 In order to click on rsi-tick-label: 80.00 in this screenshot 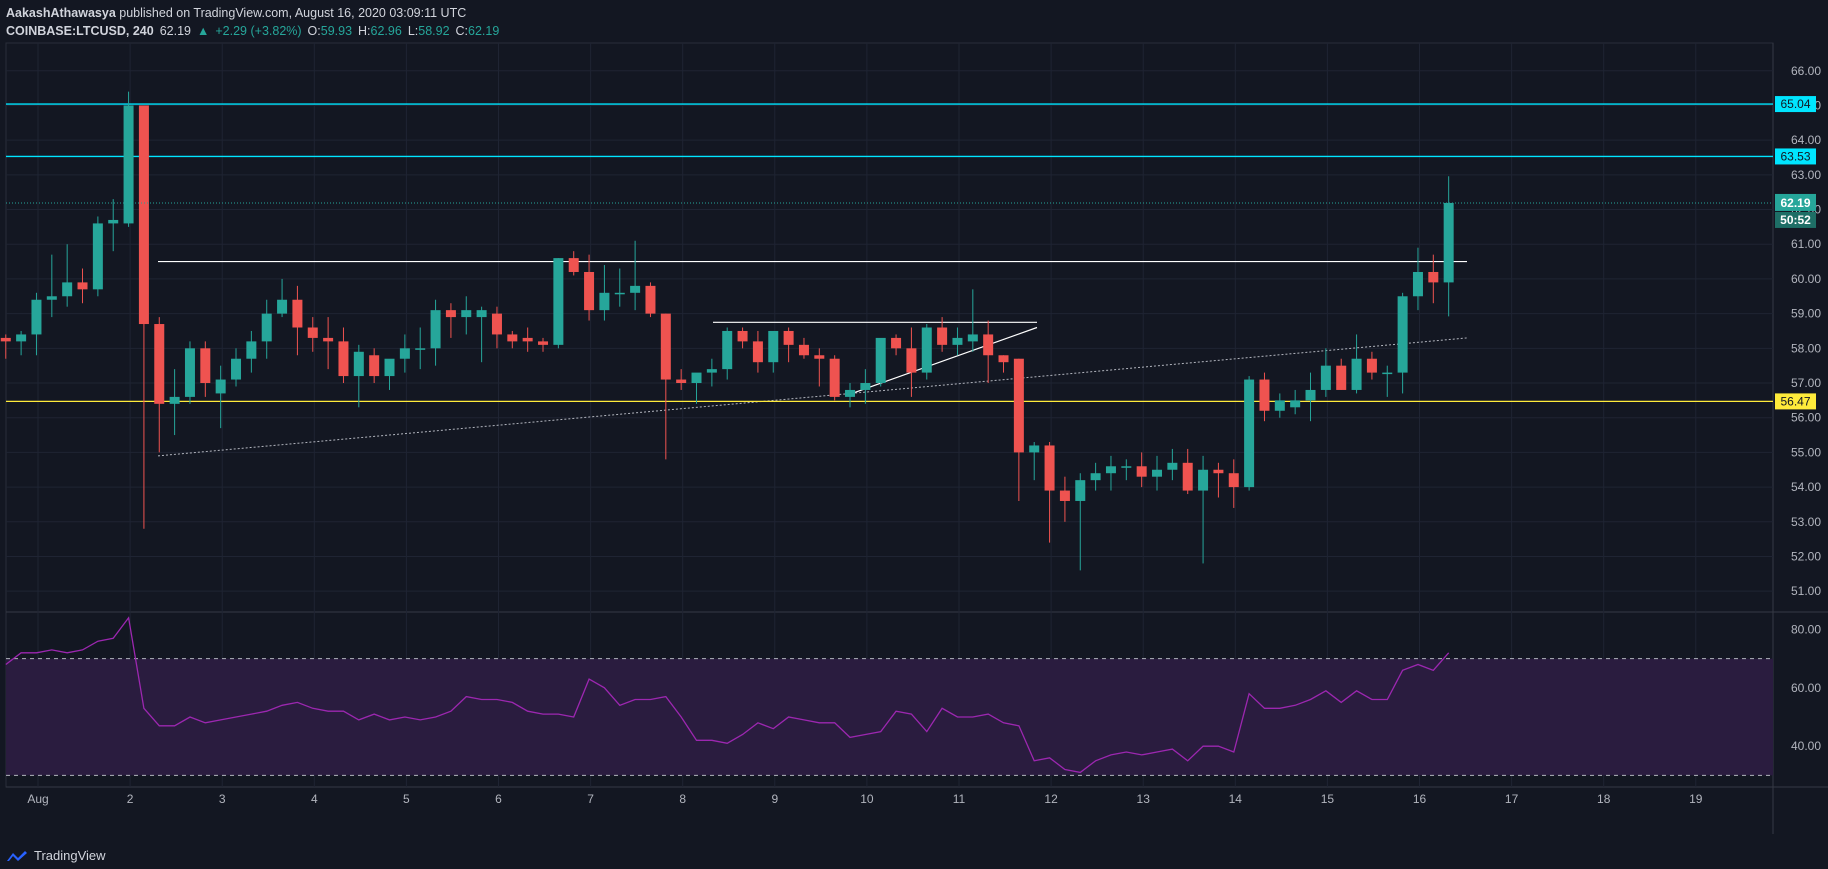, I will do `click(1806, 630)`.